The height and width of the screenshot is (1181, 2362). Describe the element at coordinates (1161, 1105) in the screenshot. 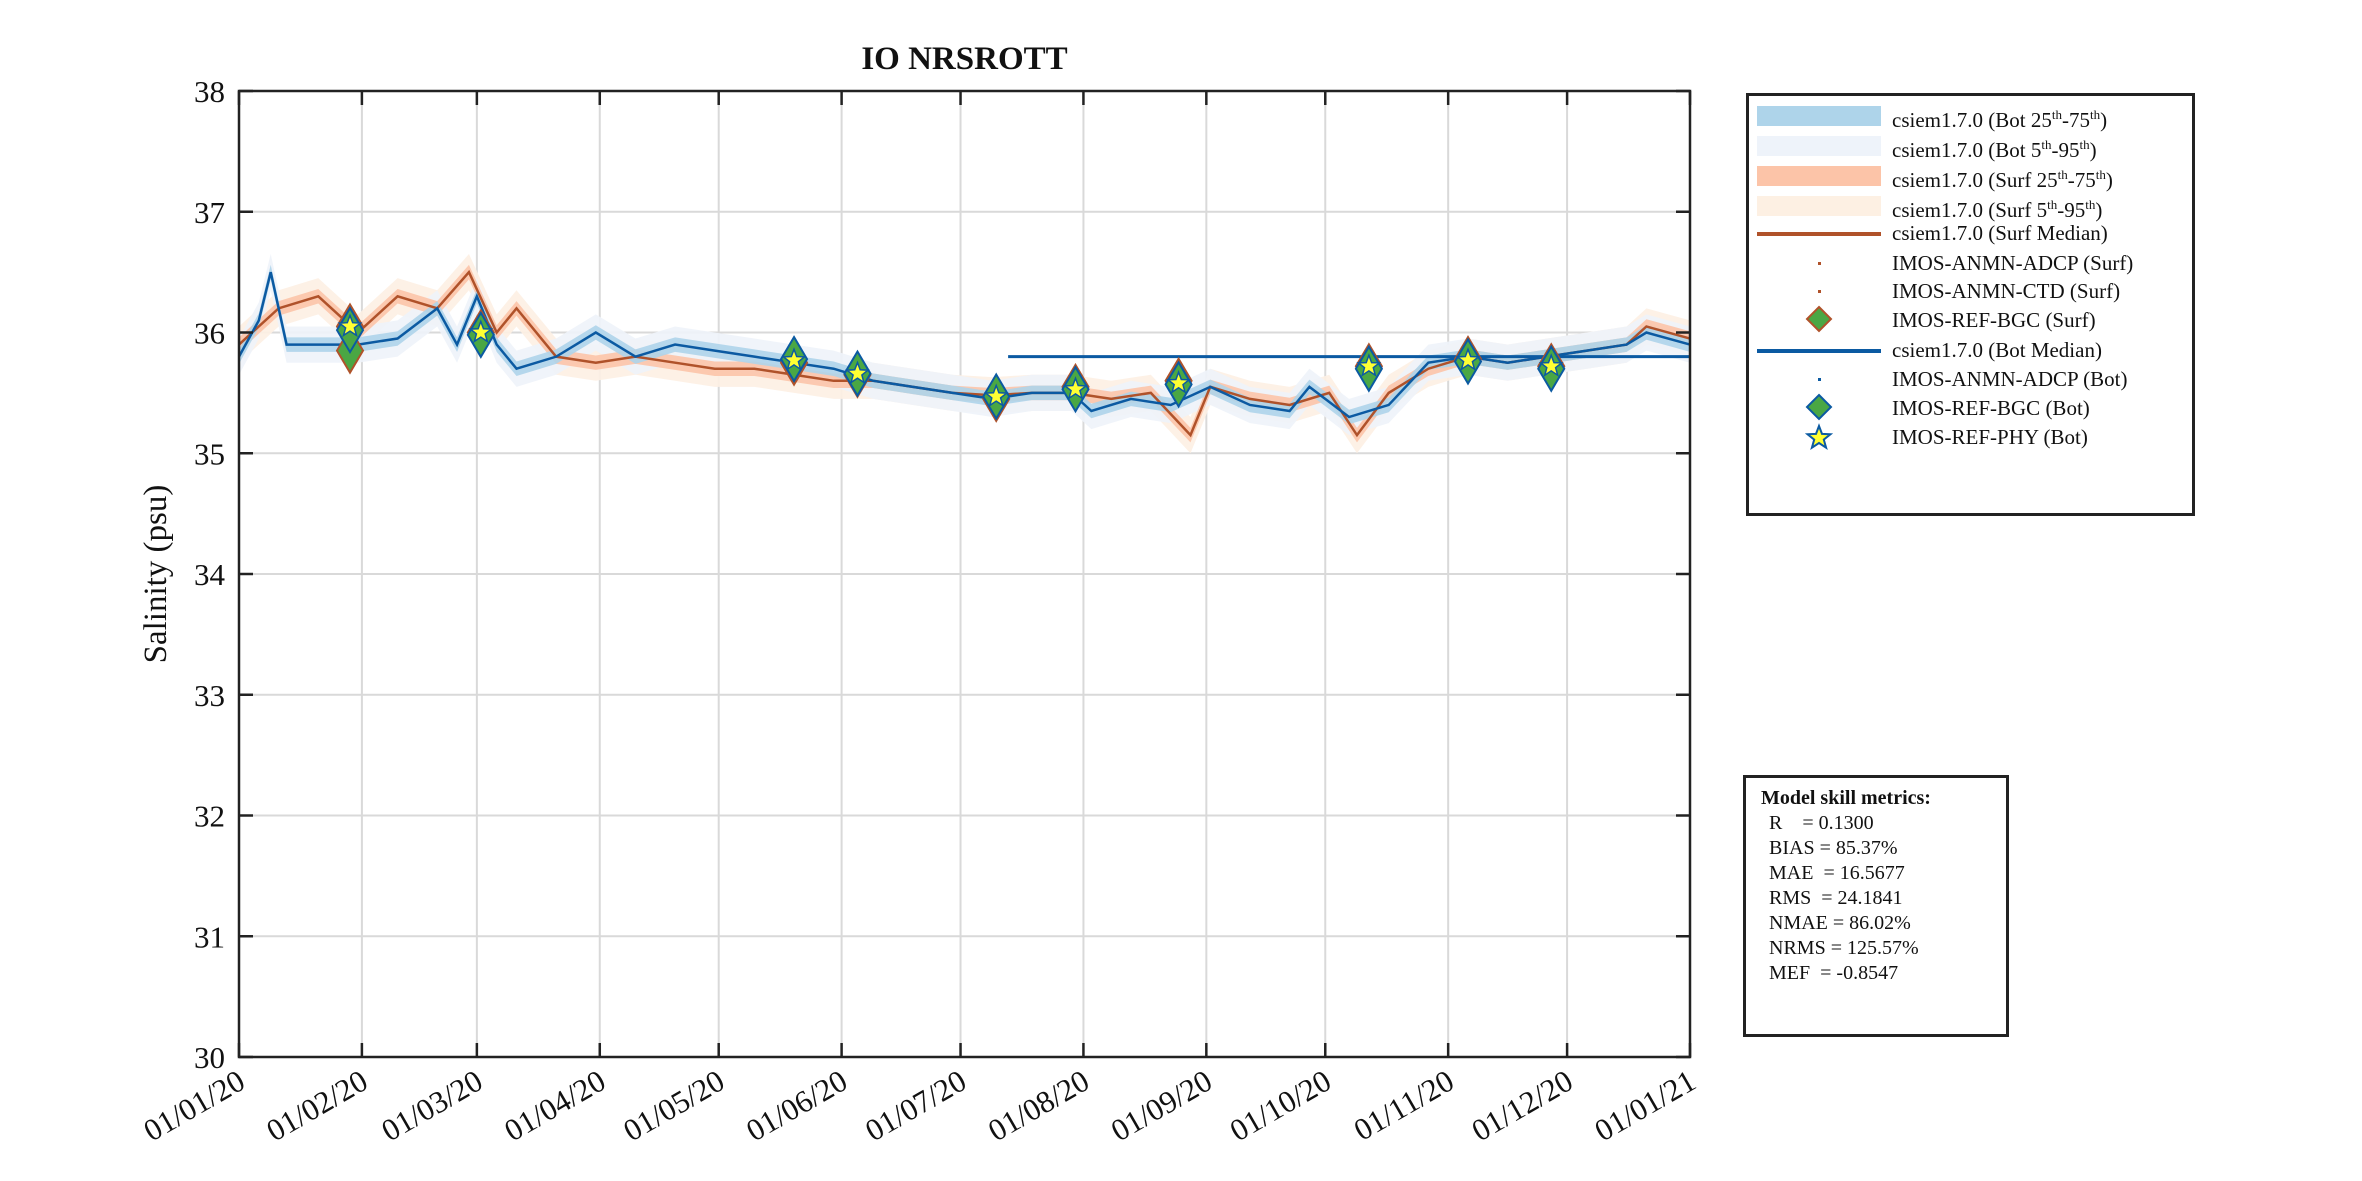

I see `x-tick-label: 01/09/20` at that location.